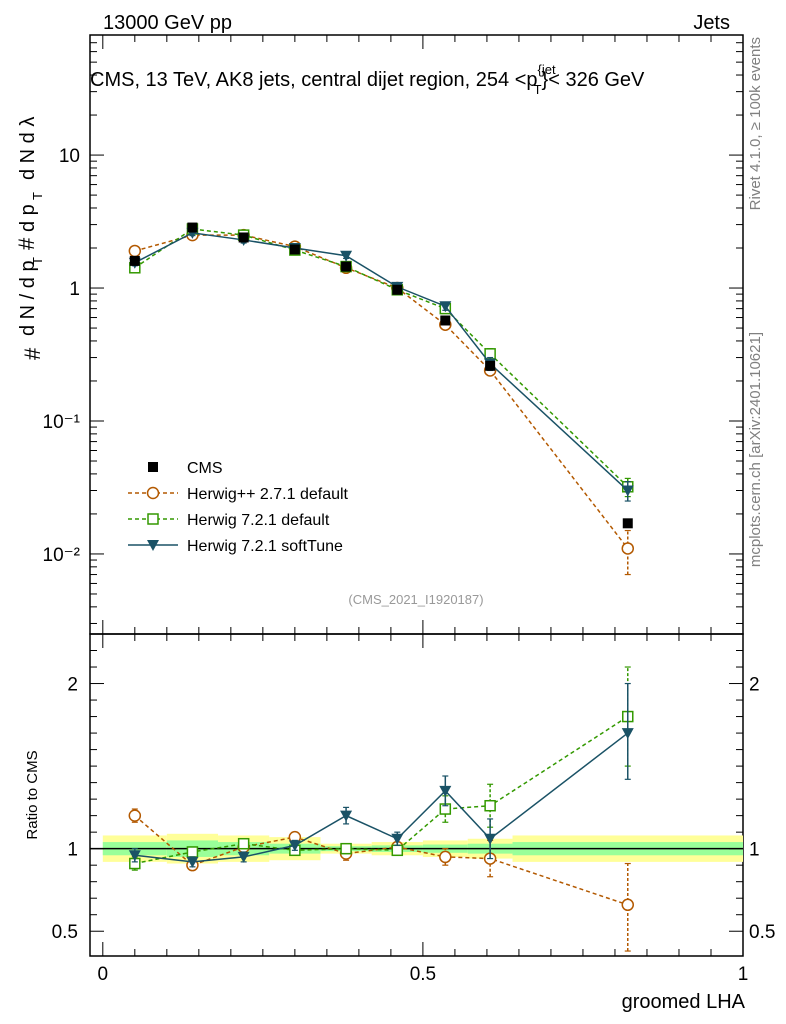 The width and height of the screenshot is (786, 1024). What do you see at coordinates (37, 196) in the screenshot?
I see `y-label-sub-t2: T` at bounding box center [37, 196].